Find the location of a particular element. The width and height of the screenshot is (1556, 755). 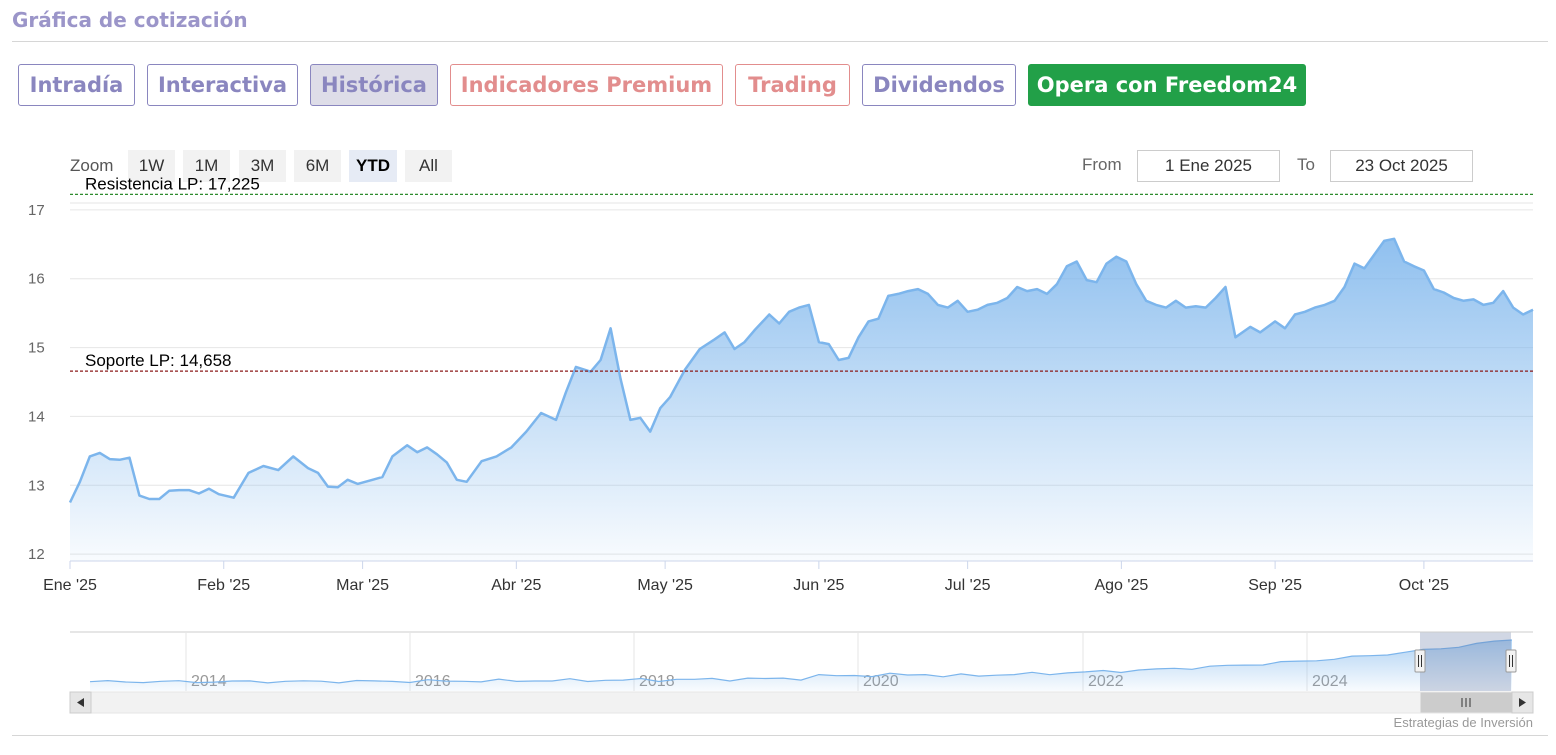

x-tick-label: Abr '25 is located at coordinates (516, 585).